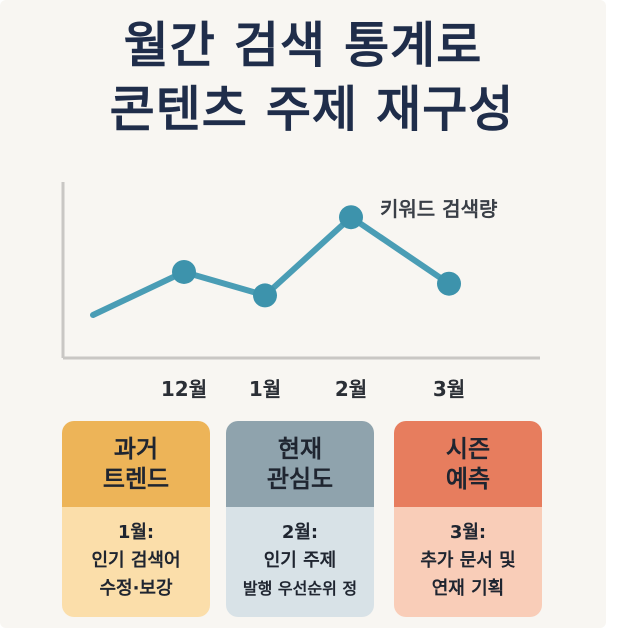 The image size is (639, 628). Describe the element at coordinates (300, 479) in the screenshot. I see `card-title-line: 관심도` at that location.